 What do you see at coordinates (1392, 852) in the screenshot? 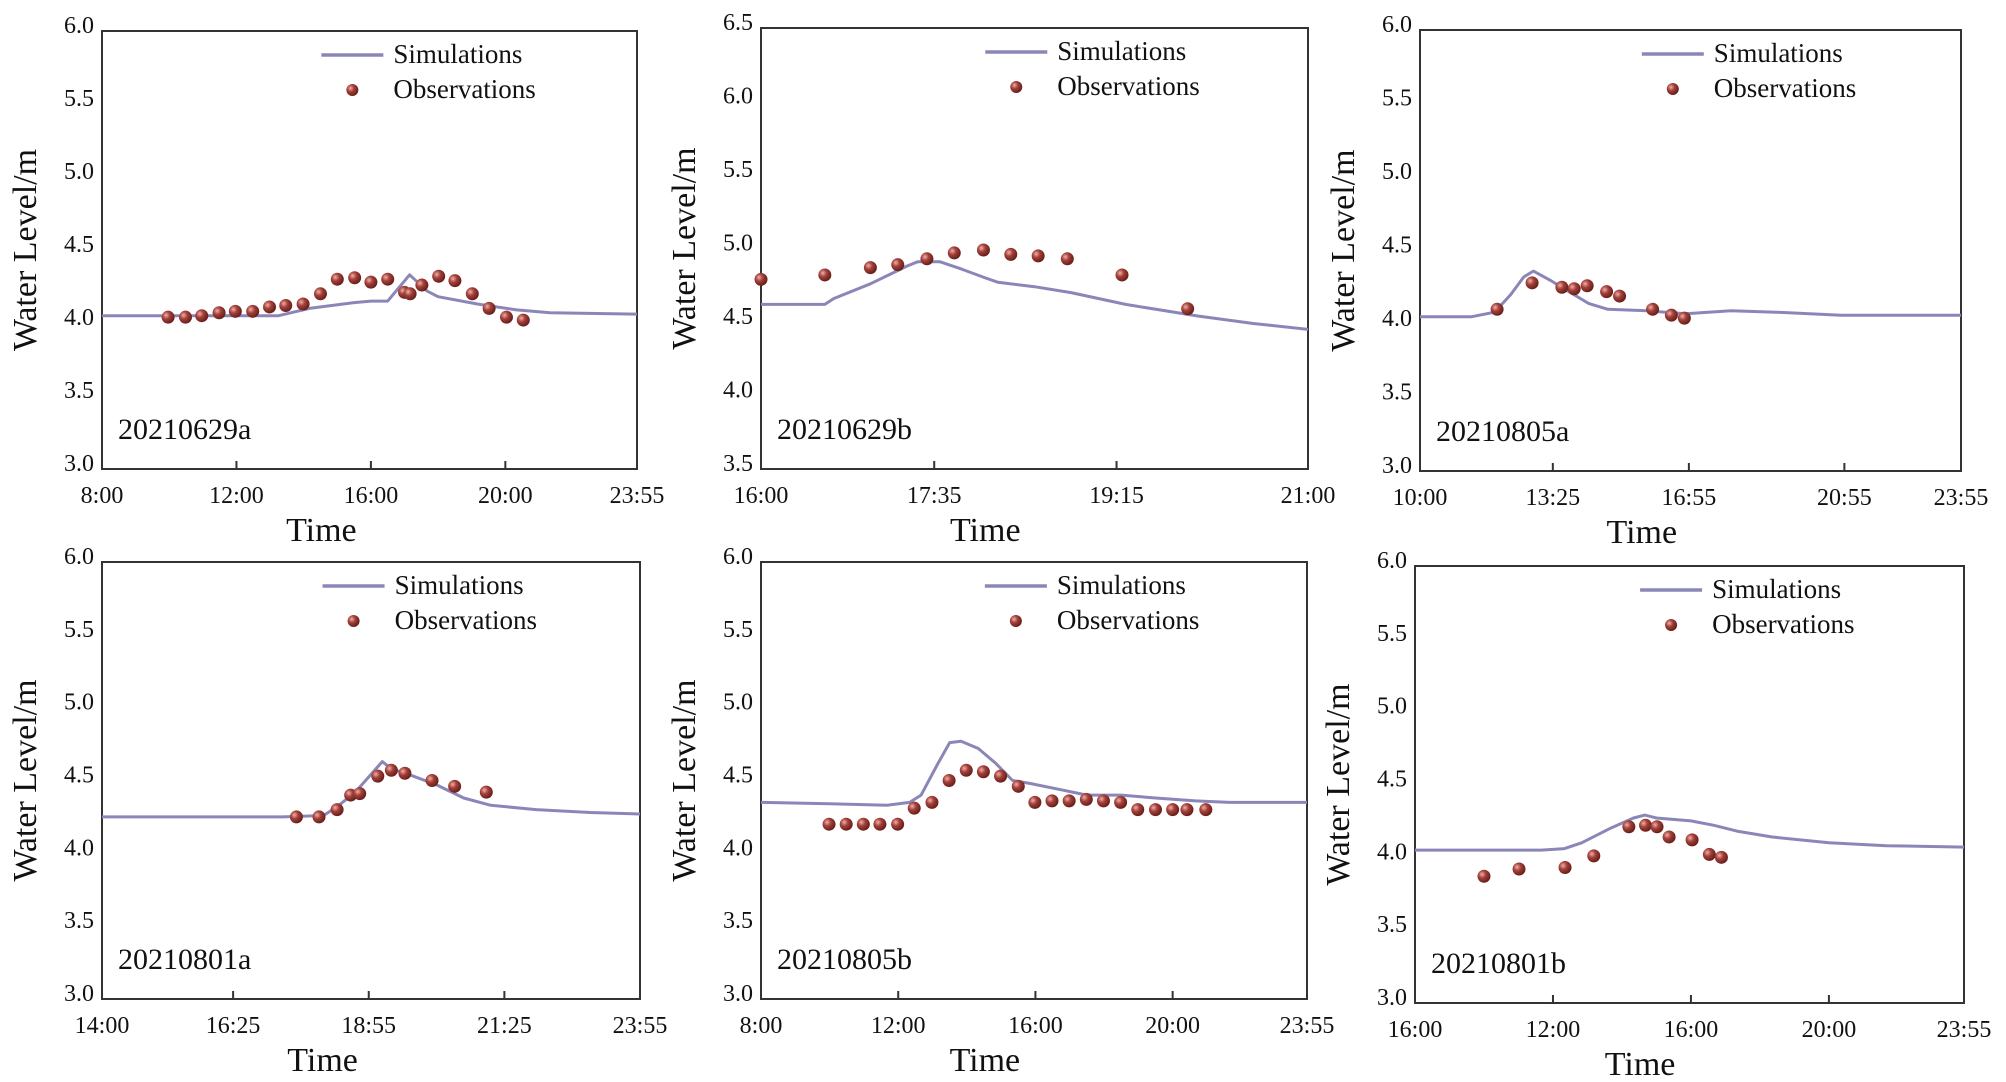
I see `y-tick-label: 4.0` at bounding box center [1392, 852].